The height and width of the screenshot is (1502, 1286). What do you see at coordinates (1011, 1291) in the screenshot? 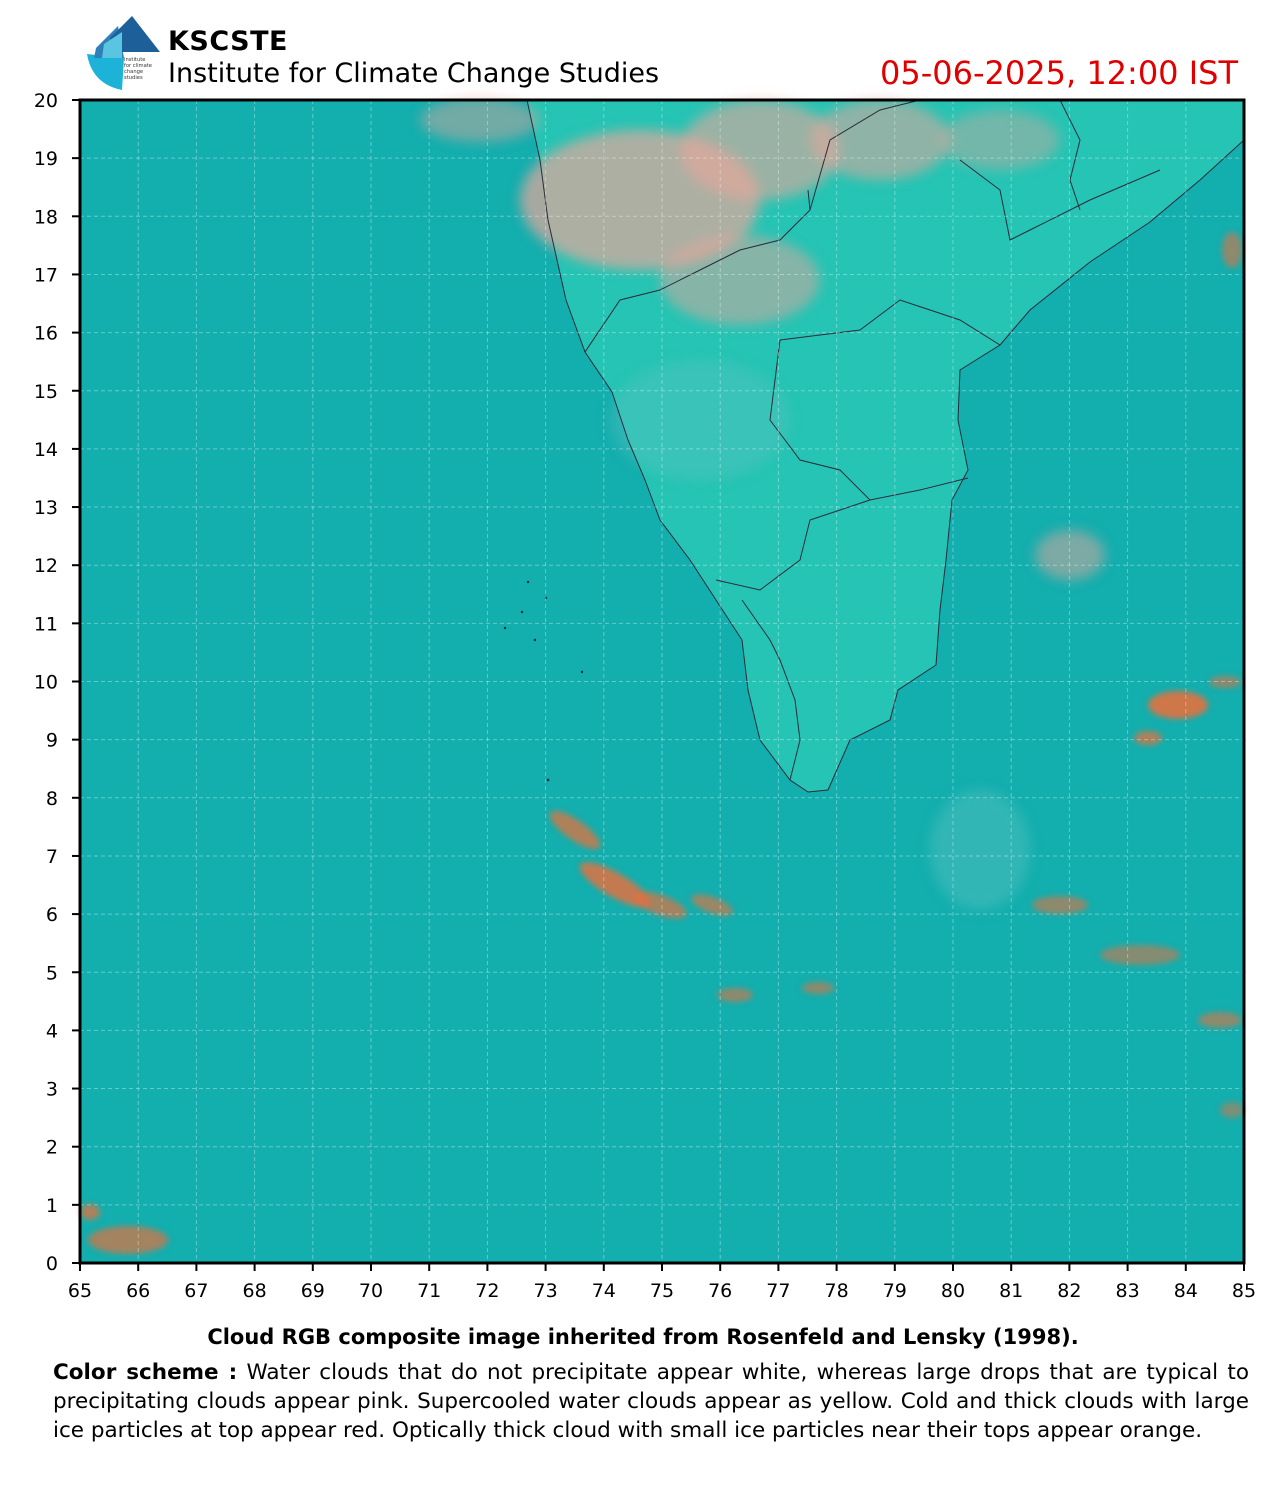
I see `x-tick-label: 81` at bounding box center [1011, 1291].